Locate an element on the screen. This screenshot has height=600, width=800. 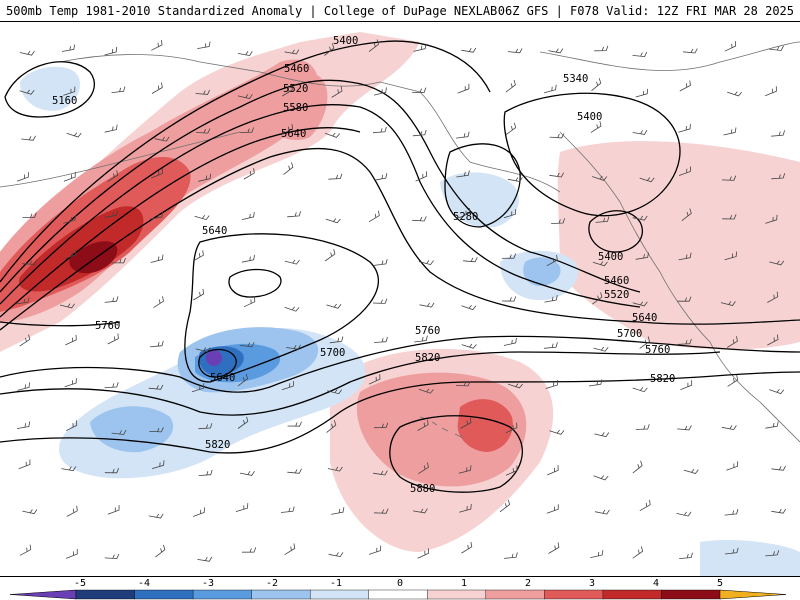
height-label-5400-ne: 5400 is located at coordinates (589, 117).